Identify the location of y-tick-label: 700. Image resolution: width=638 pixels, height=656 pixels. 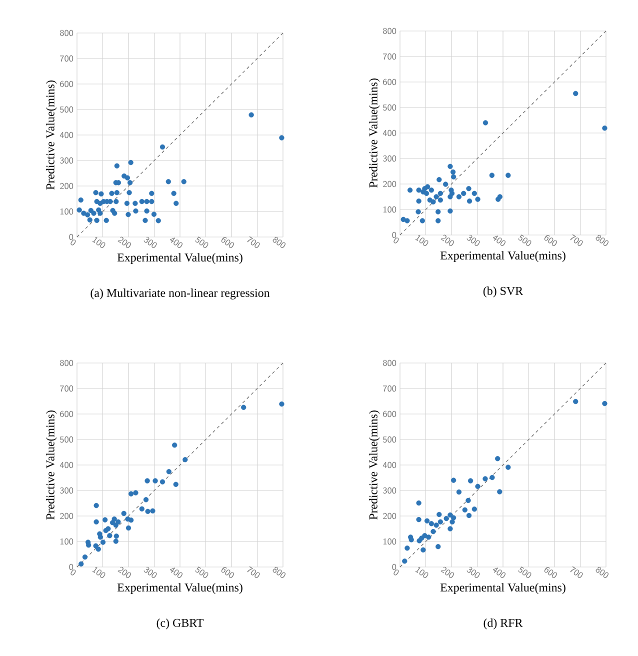
(389, 388).